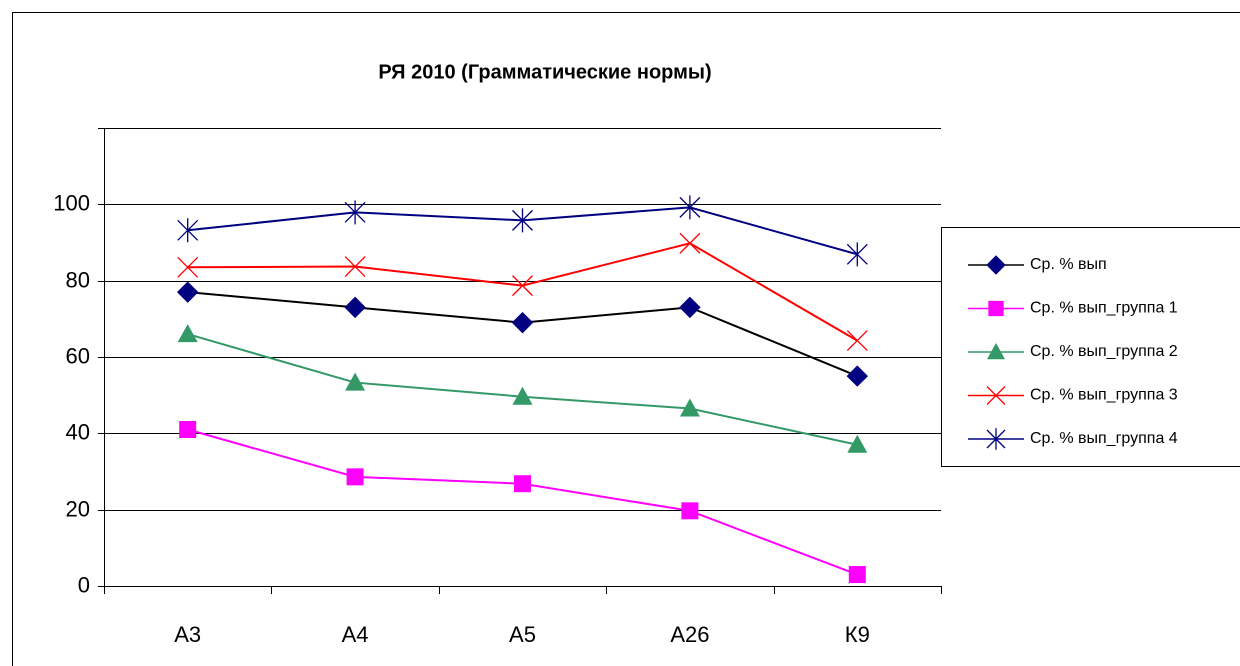 The image size is (1240, 666). What do you see at coordinates (1104, 438) in the screenshot?
I see `legend-label: Ср. % вып_группа 4` at bounding box center [1104, 438].